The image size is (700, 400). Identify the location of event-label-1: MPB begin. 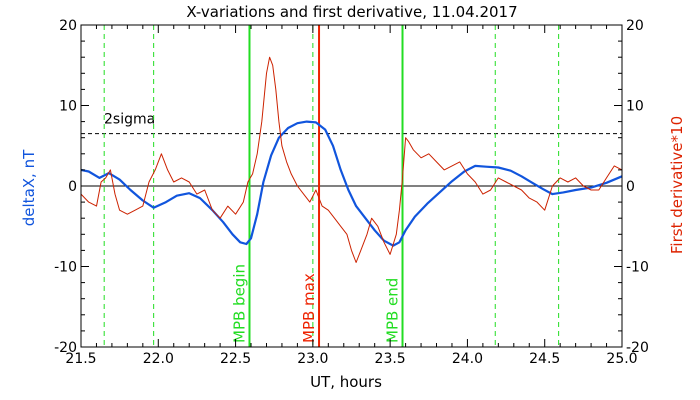
(239, 303).